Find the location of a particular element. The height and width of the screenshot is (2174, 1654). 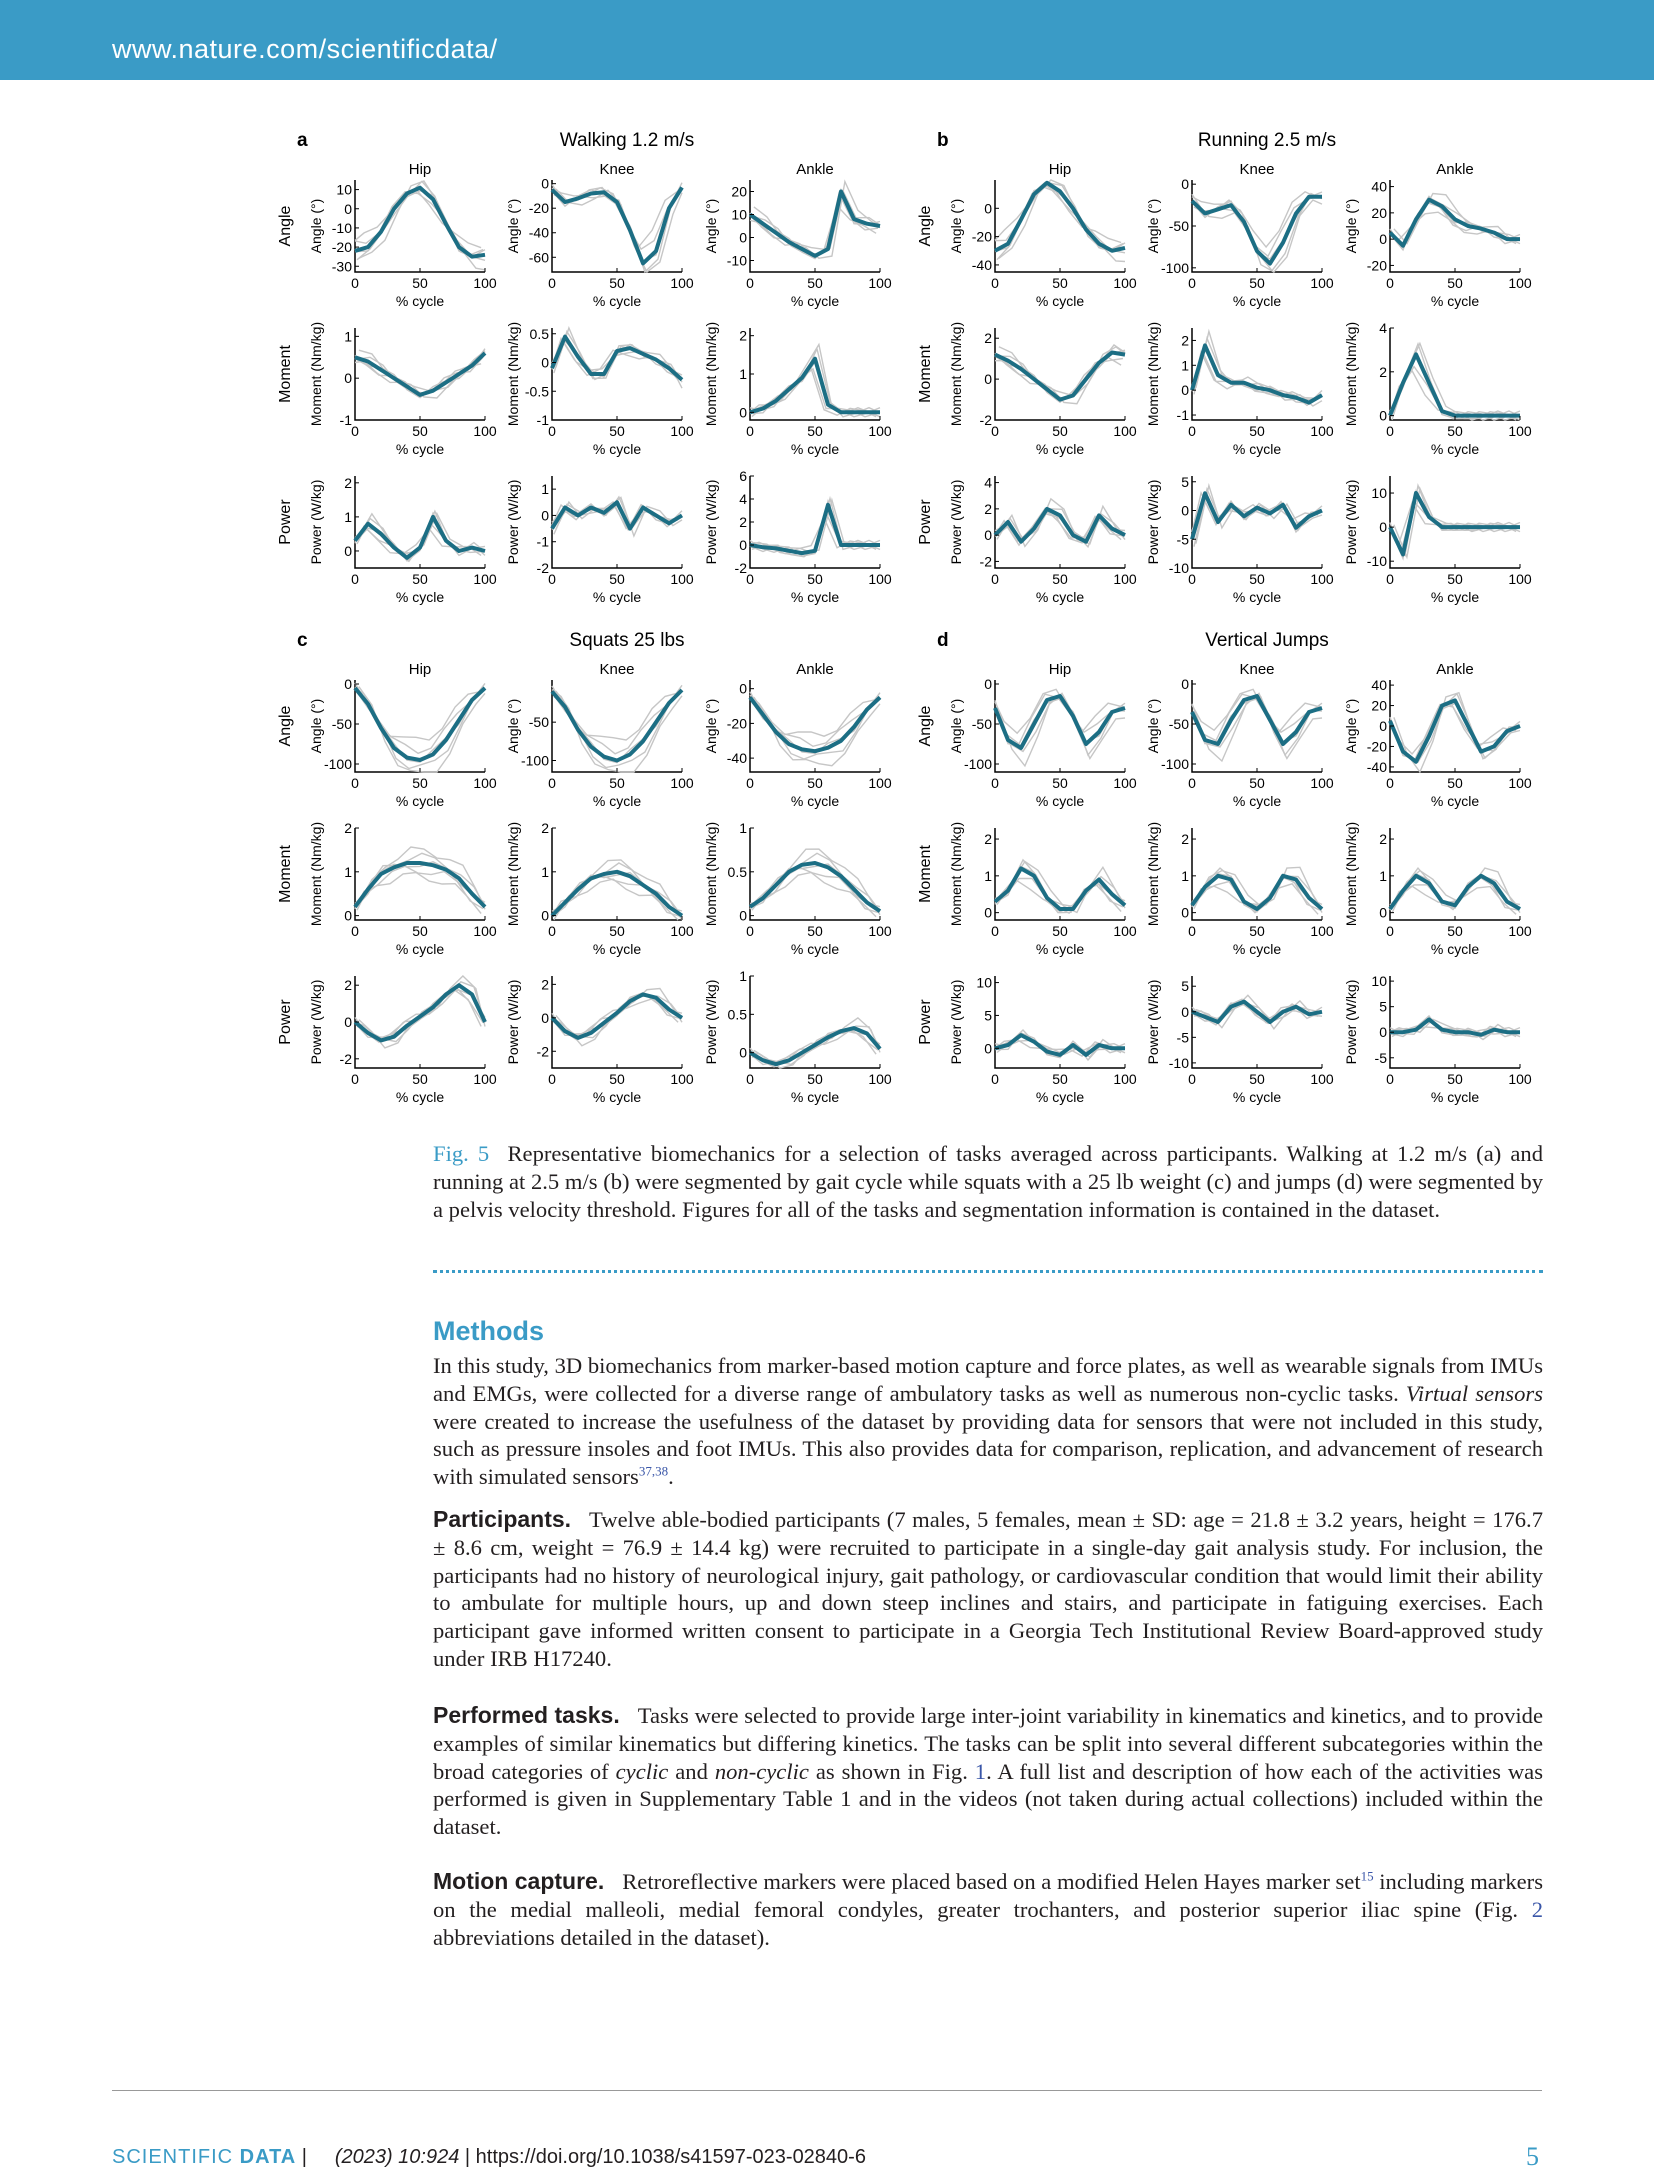

y-tick-label-a-power-knee: -2 is located at coordinates (543, 568).